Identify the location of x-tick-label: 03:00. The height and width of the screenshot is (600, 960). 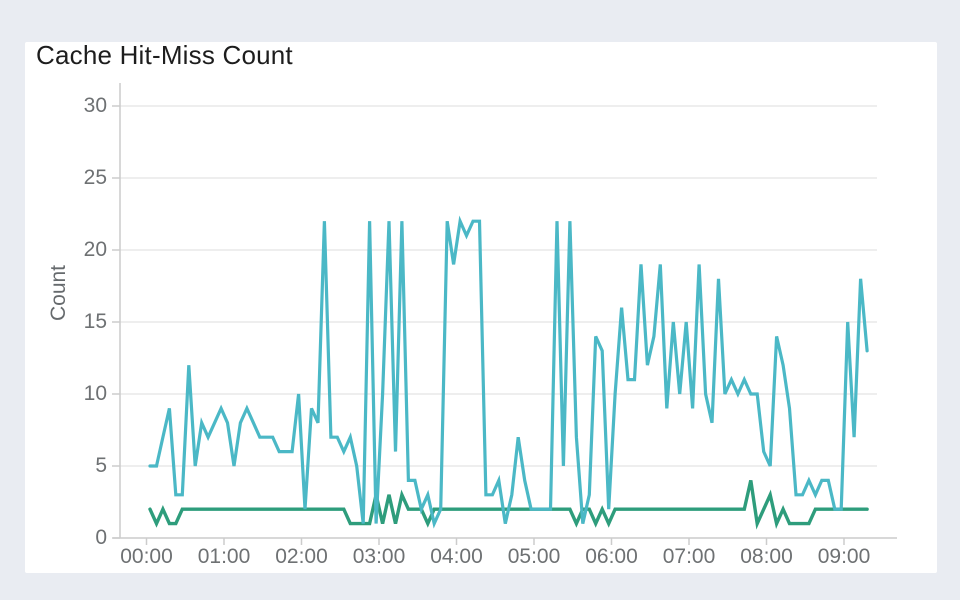
(379, 556).